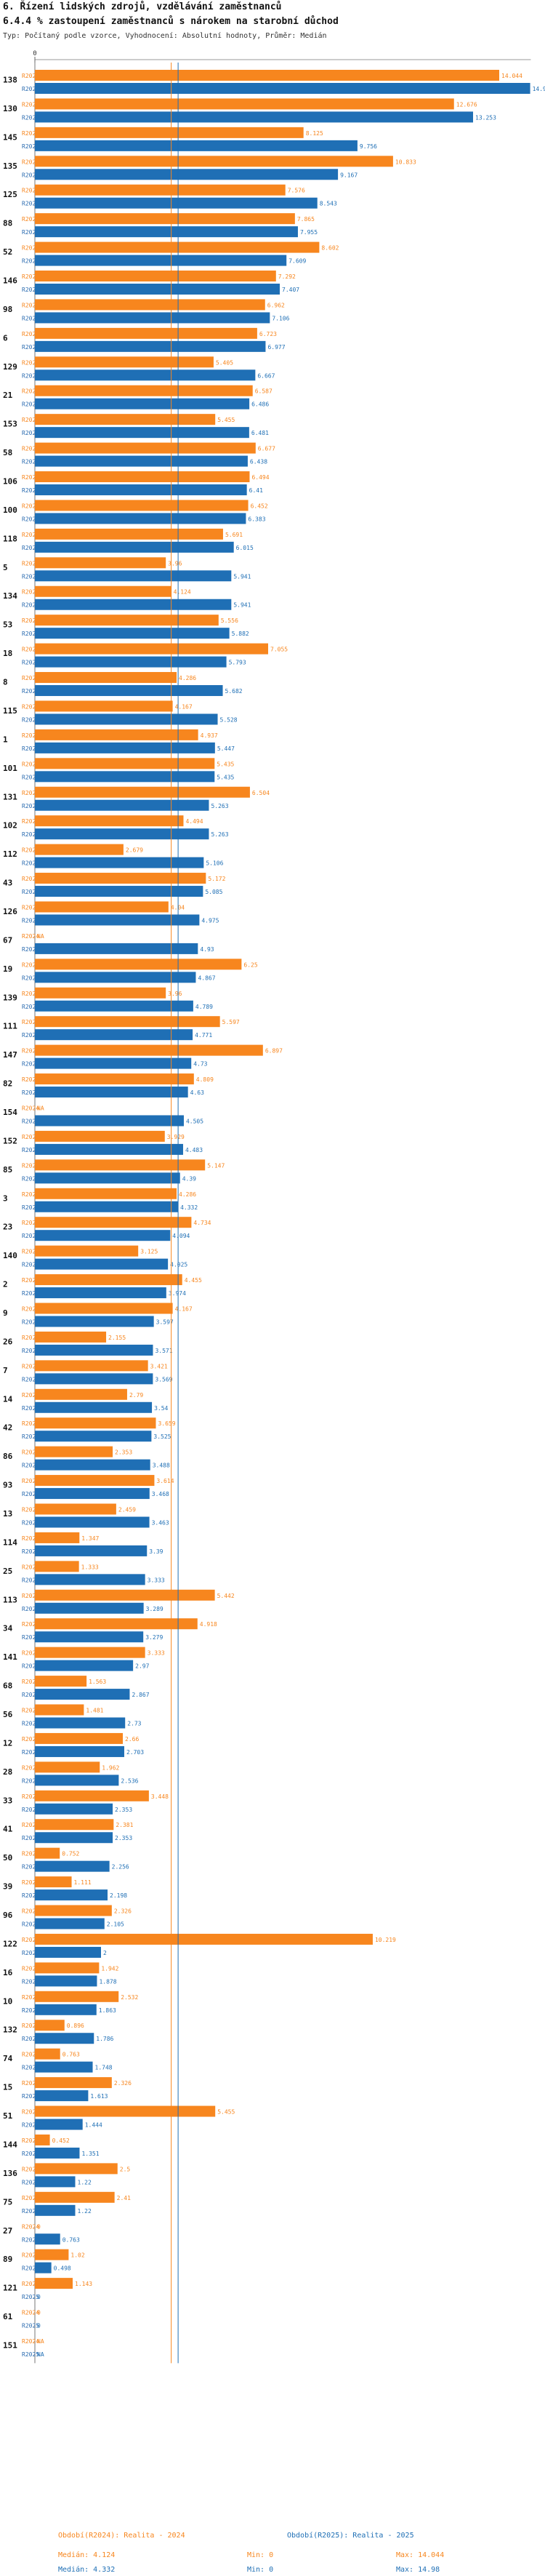 This screenshot has width=545, height=2576. What do you see at coordinates (7, 2001) in the screenshot?
I see `group-label: 10` at bounding box center [7, 2001].